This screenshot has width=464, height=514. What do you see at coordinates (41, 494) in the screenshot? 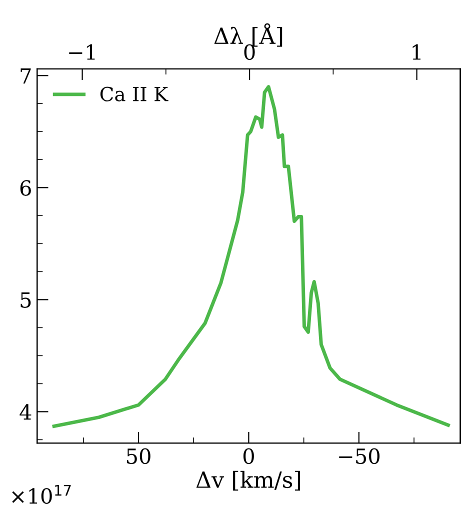
I see `text: ×10$^{17}$` at bounding box center [41, 494].